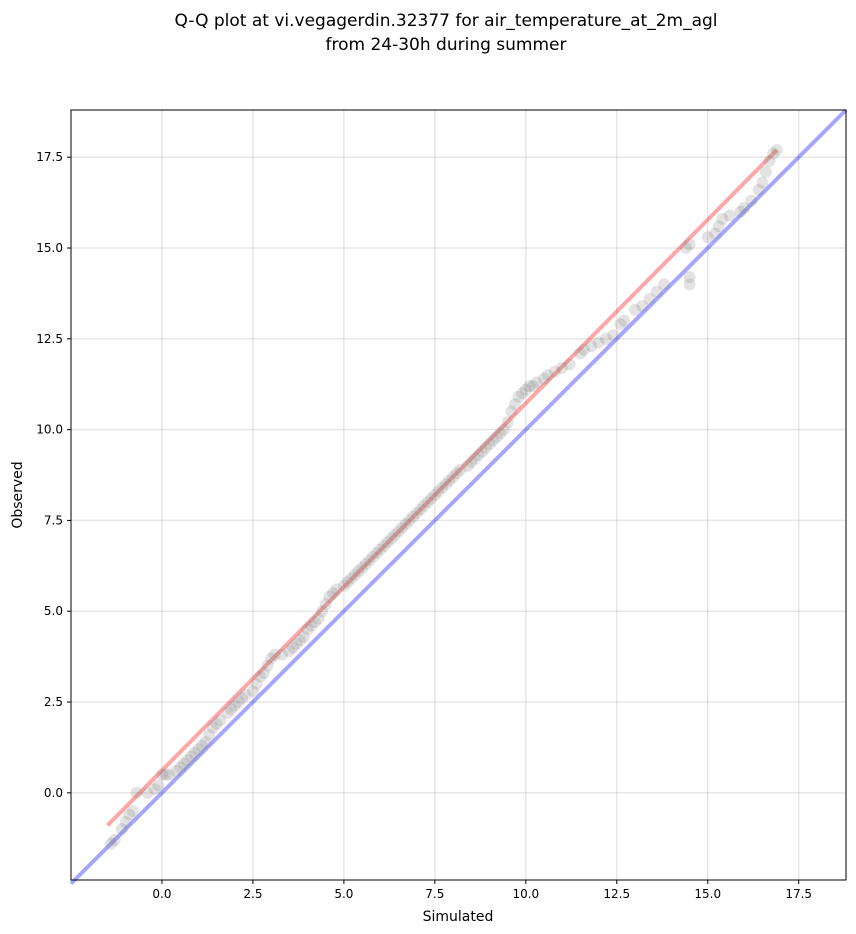 This screenshot has height=934, width=856. I want to click on y-axis-label: Observed, so click(18, 494).